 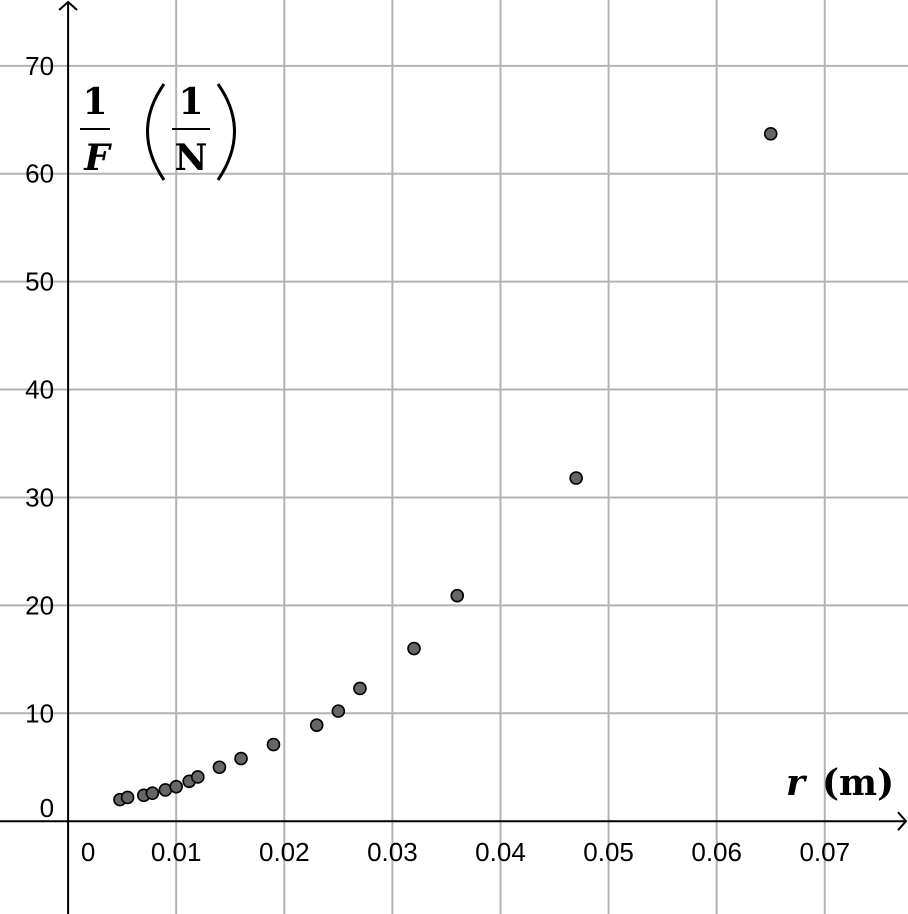 I want to click on x-label-unit: (m), so click(x=858, y=783).